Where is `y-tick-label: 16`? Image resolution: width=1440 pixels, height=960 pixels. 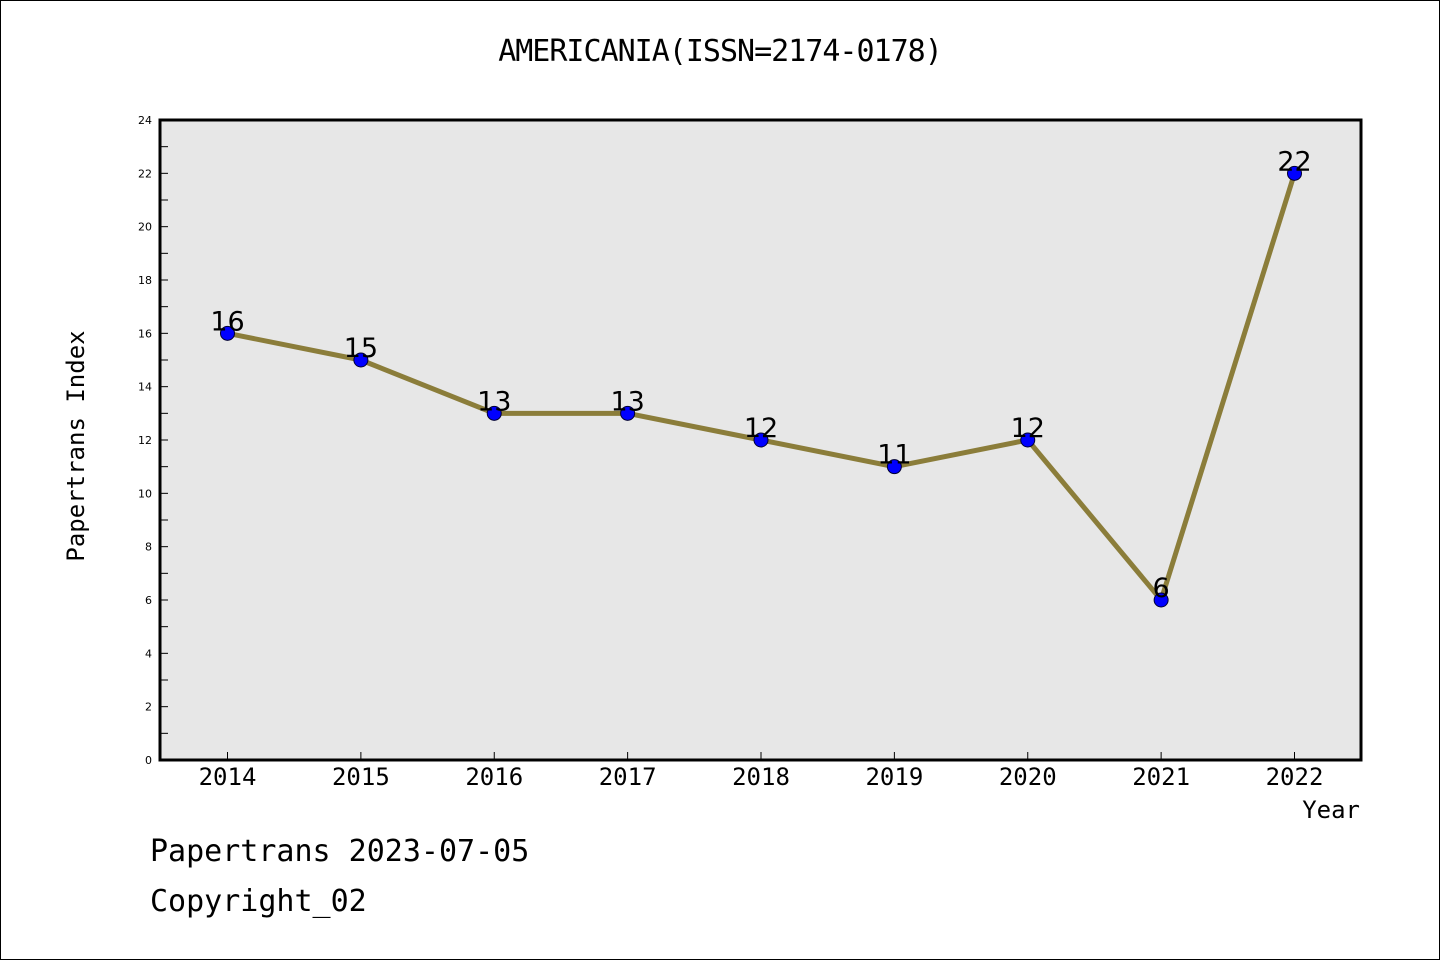 y-tick-label: 16 is located at coordinates (145, 333).